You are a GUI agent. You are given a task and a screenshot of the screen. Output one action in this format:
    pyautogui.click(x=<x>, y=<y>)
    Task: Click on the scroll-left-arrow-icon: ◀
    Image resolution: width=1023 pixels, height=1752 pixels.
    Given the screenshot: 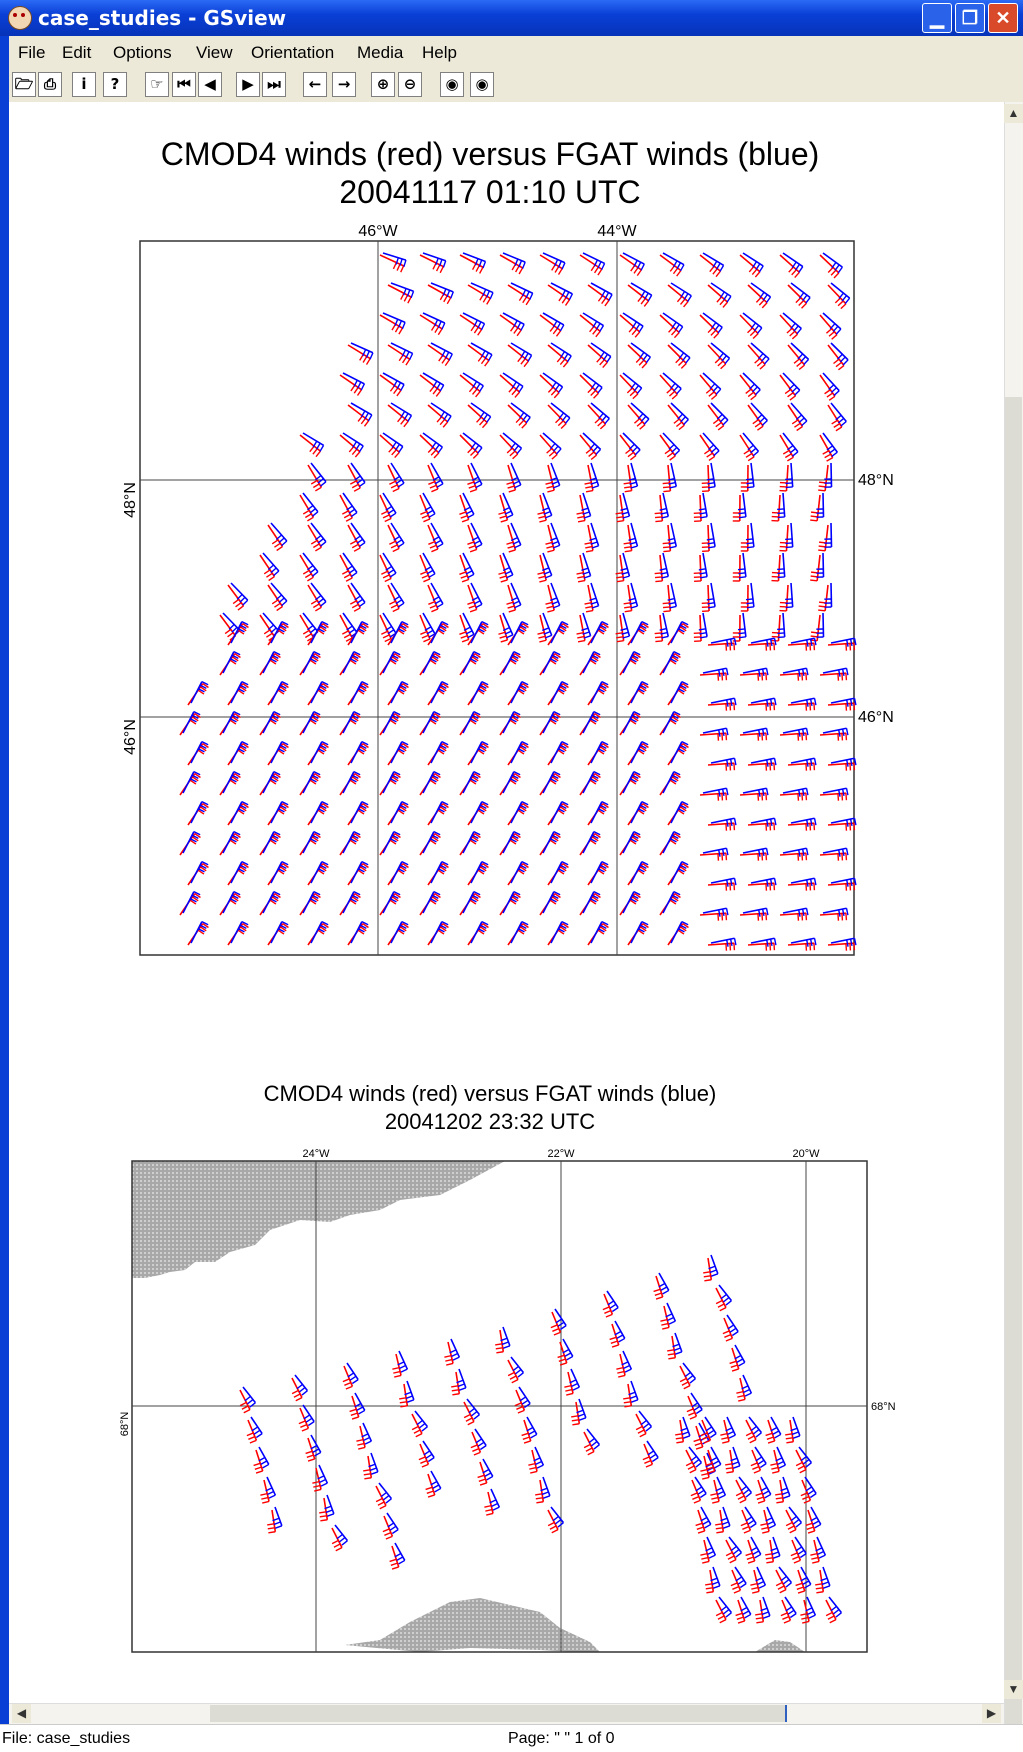 What is the action you would take?
    pyautogui.click(x=21, y=1713)
    